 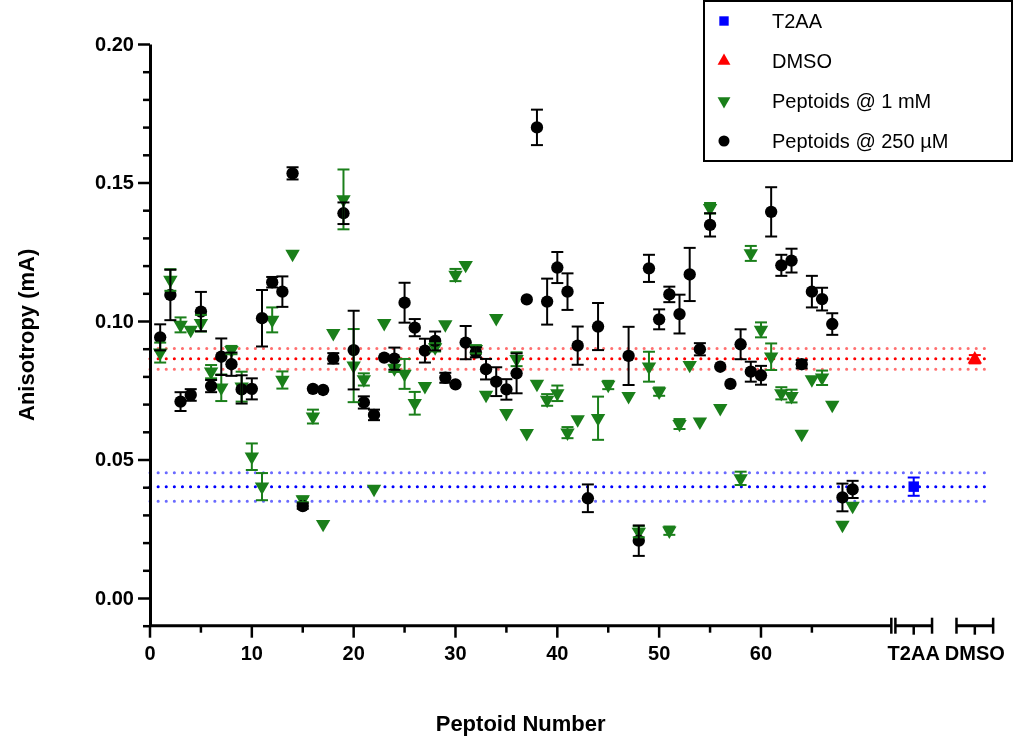 I want to click on y-tick-label: 0.00, so click(x=114, y=597).